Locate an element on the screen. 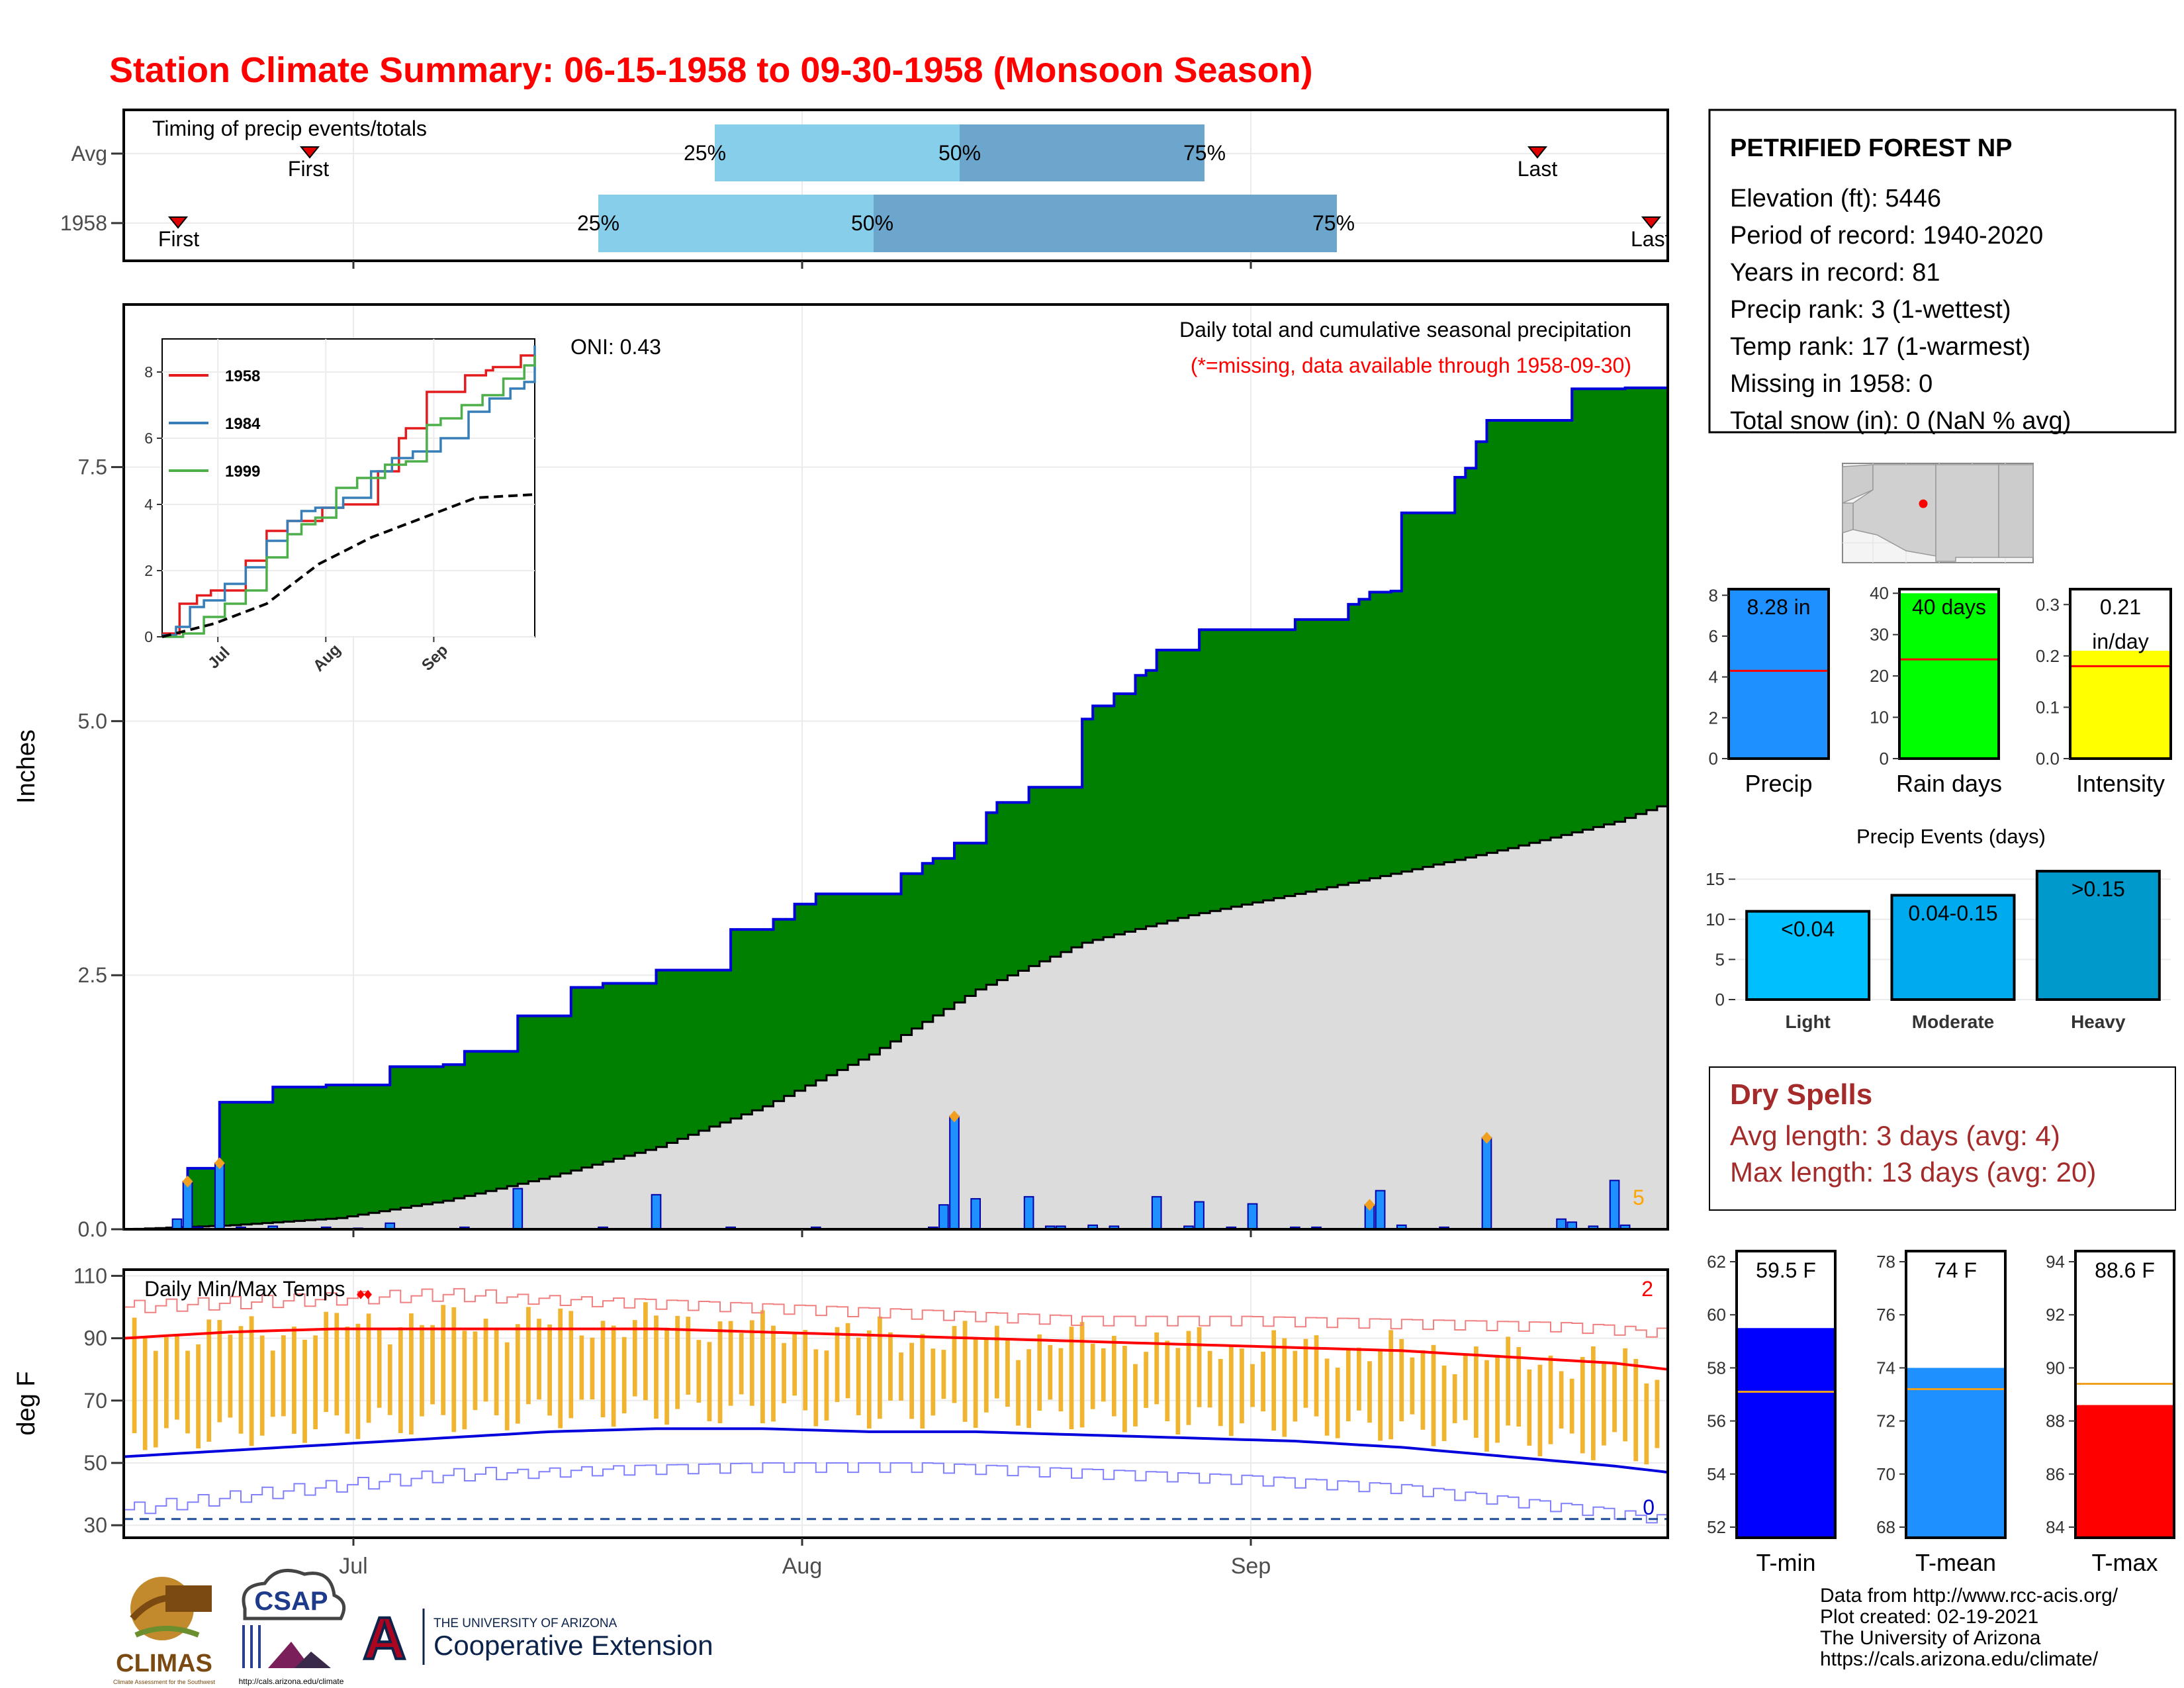 The image size is (2184, 1688). events-ytick-label: 15 is located at coordinates (1715, 879).